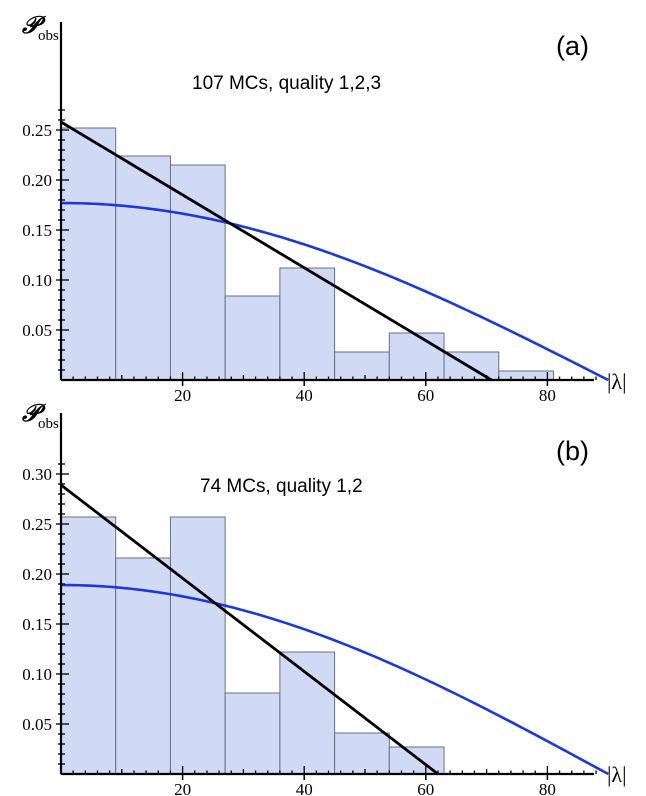 This screenshot has width=646, height=796. I want to click on panel-label-b: (b), so click(572, 451).